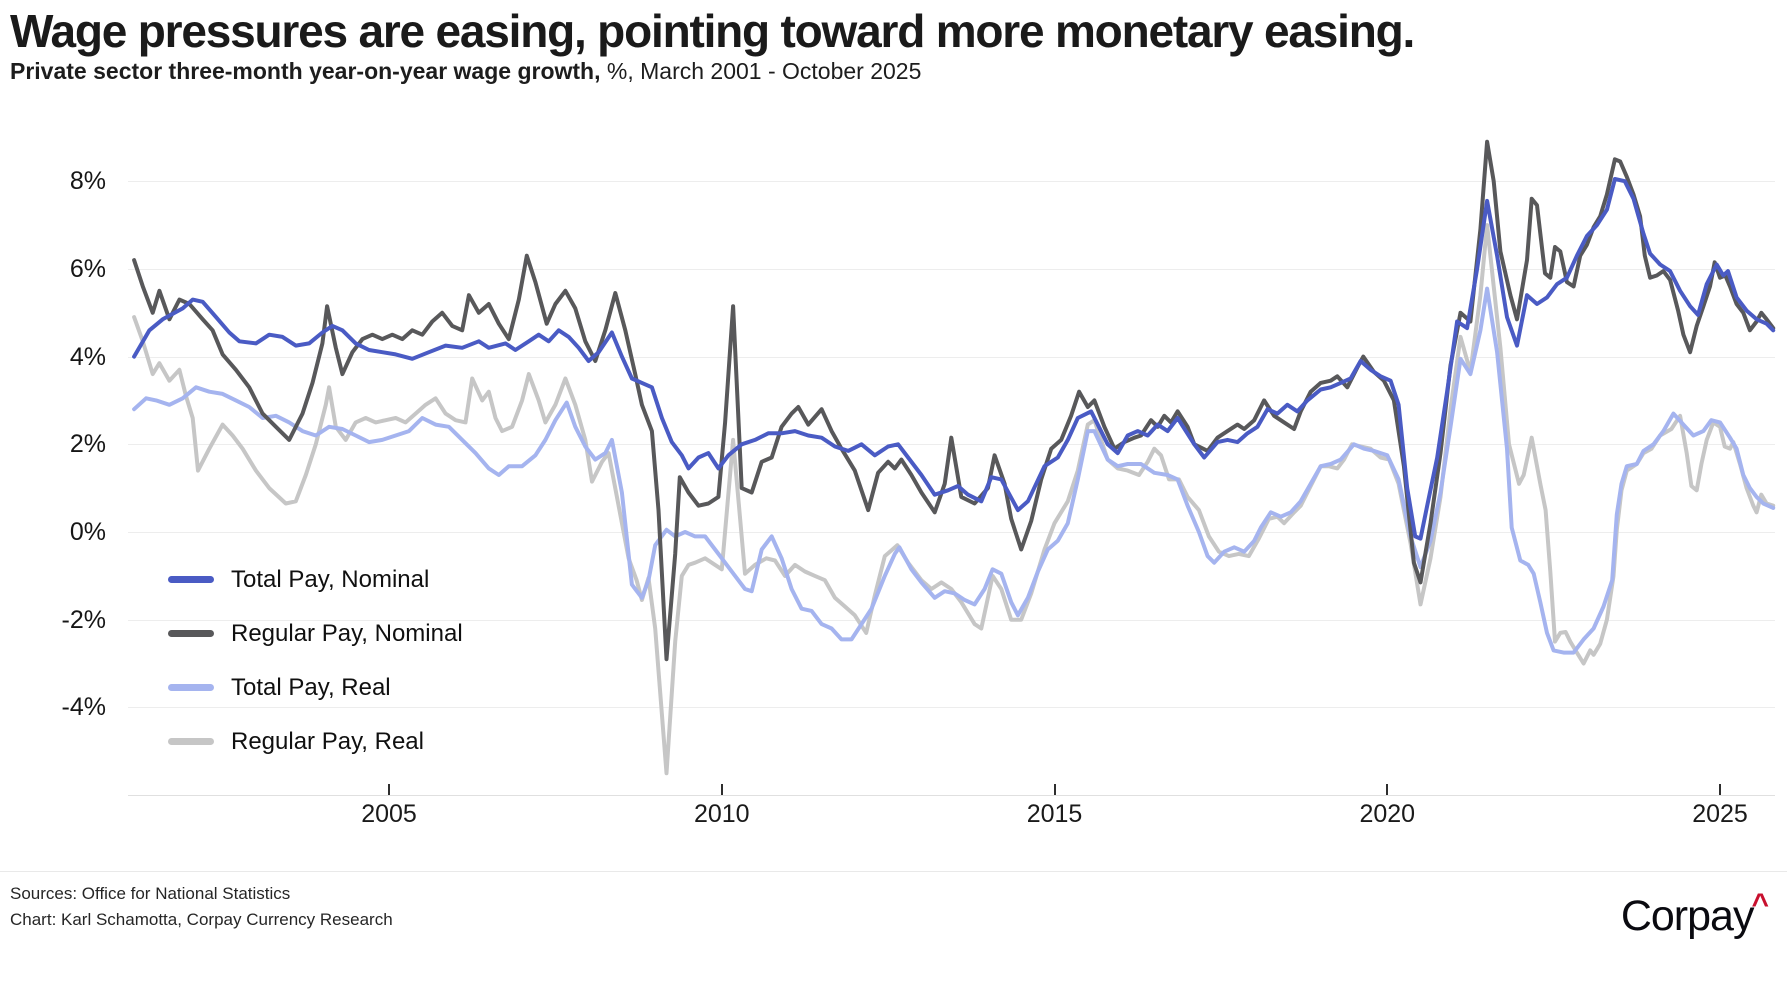 The image size is (1787, 1000). I want to click on y-tick-label: 8%, so click(87, 181).